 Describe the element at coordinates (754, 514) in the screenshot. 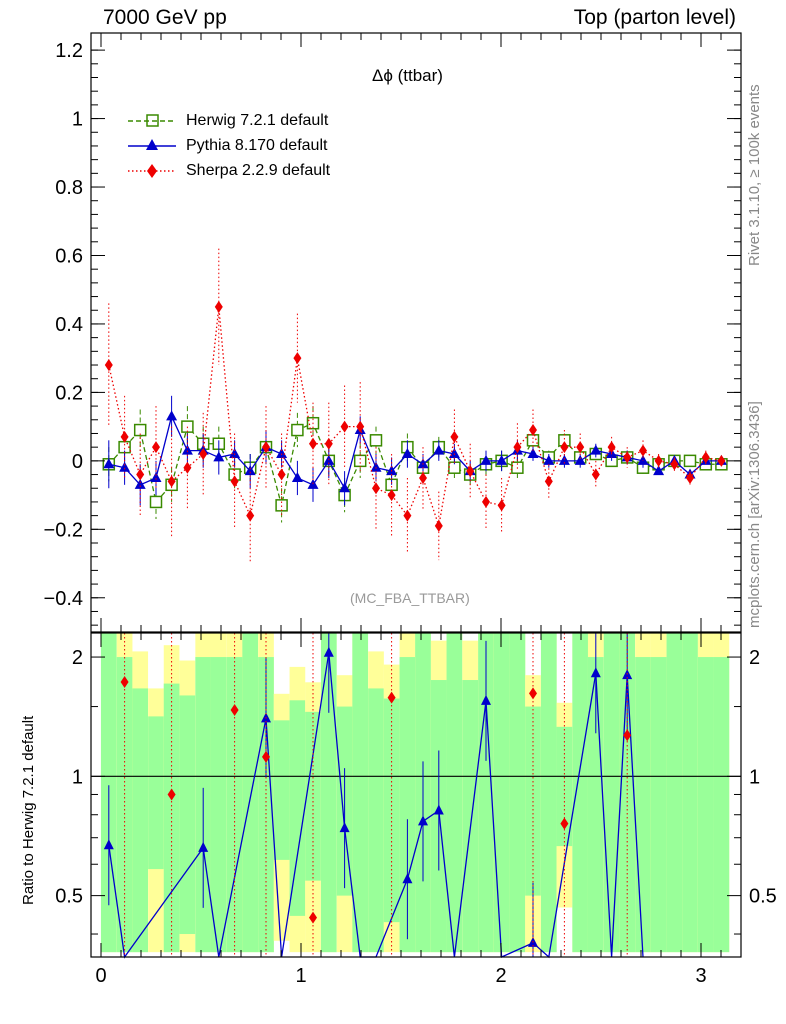

I see `mcplots-reference-label: mcplots.cern.ch [arXiv:1306.3436]` at that location.